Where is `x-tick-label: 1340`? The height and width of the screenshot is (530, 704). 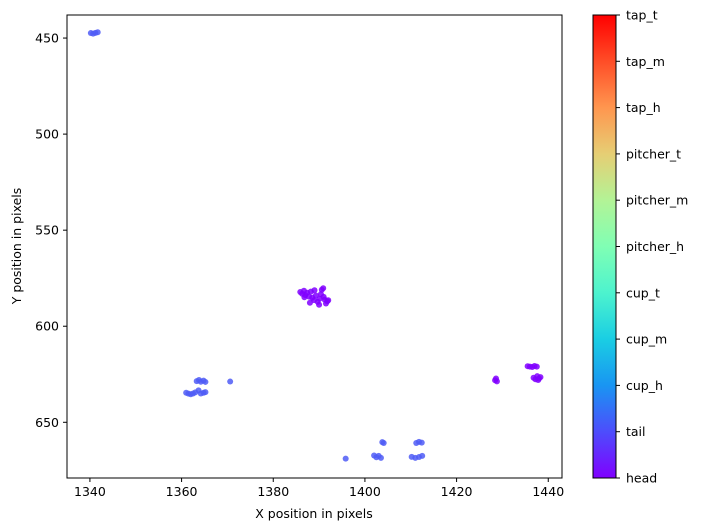
x-tick-label: 1340 is located at coordinates (90, 491).